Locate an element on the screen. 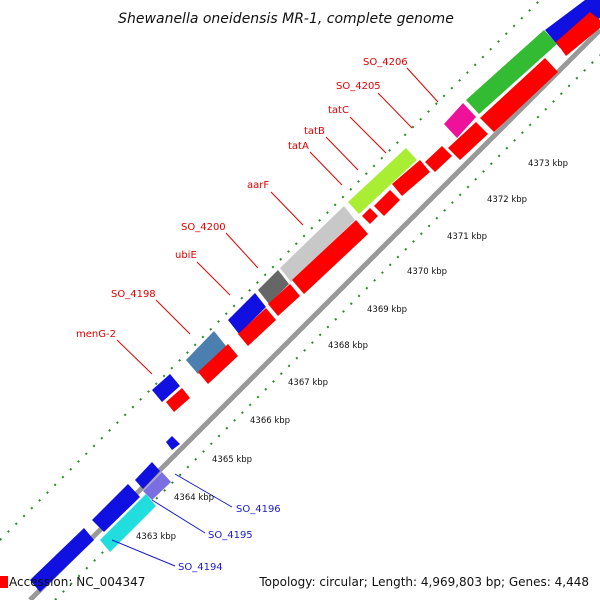 Image resolution: width=600 pixels, height=600 pixels. gene-blue-topright is located at coordinates (572, 24).